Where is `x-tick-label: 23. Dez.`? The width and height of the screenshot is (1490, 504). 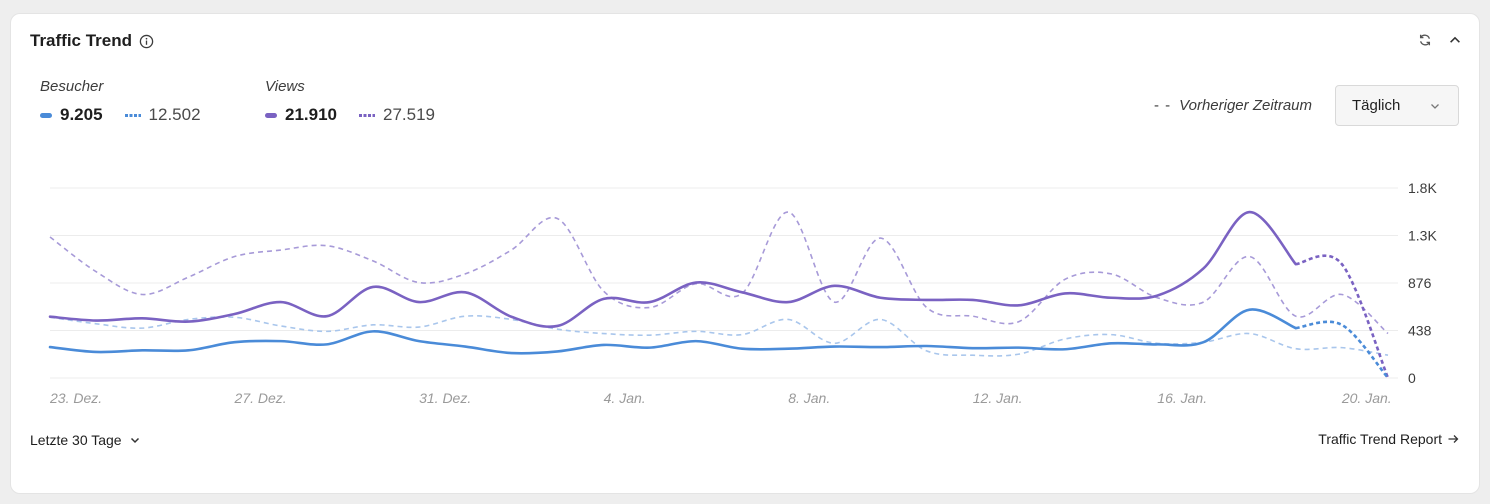
x-tick-label: 23. Dez. is located at coordinates (75, 398).